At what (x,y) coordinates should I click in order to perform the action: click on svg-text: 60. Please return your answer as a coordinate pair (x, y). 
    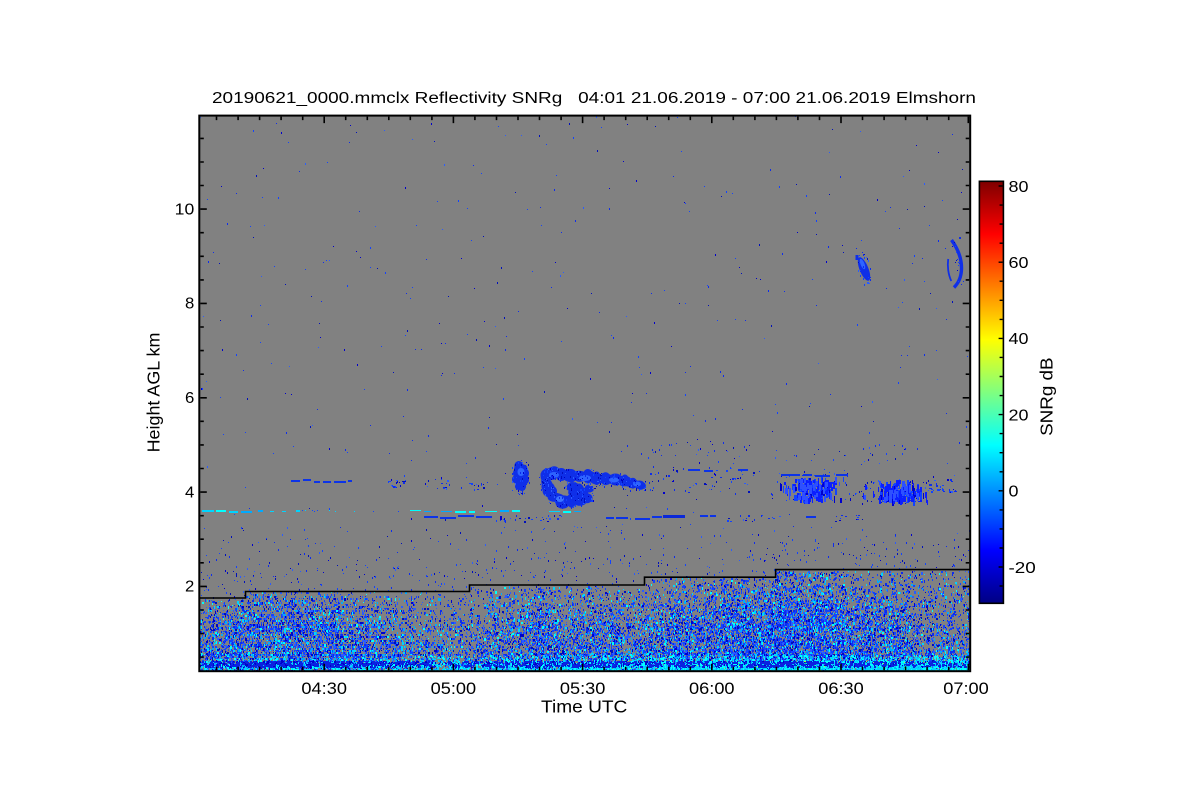
    Looking at the image, I should click on (1019, 263).